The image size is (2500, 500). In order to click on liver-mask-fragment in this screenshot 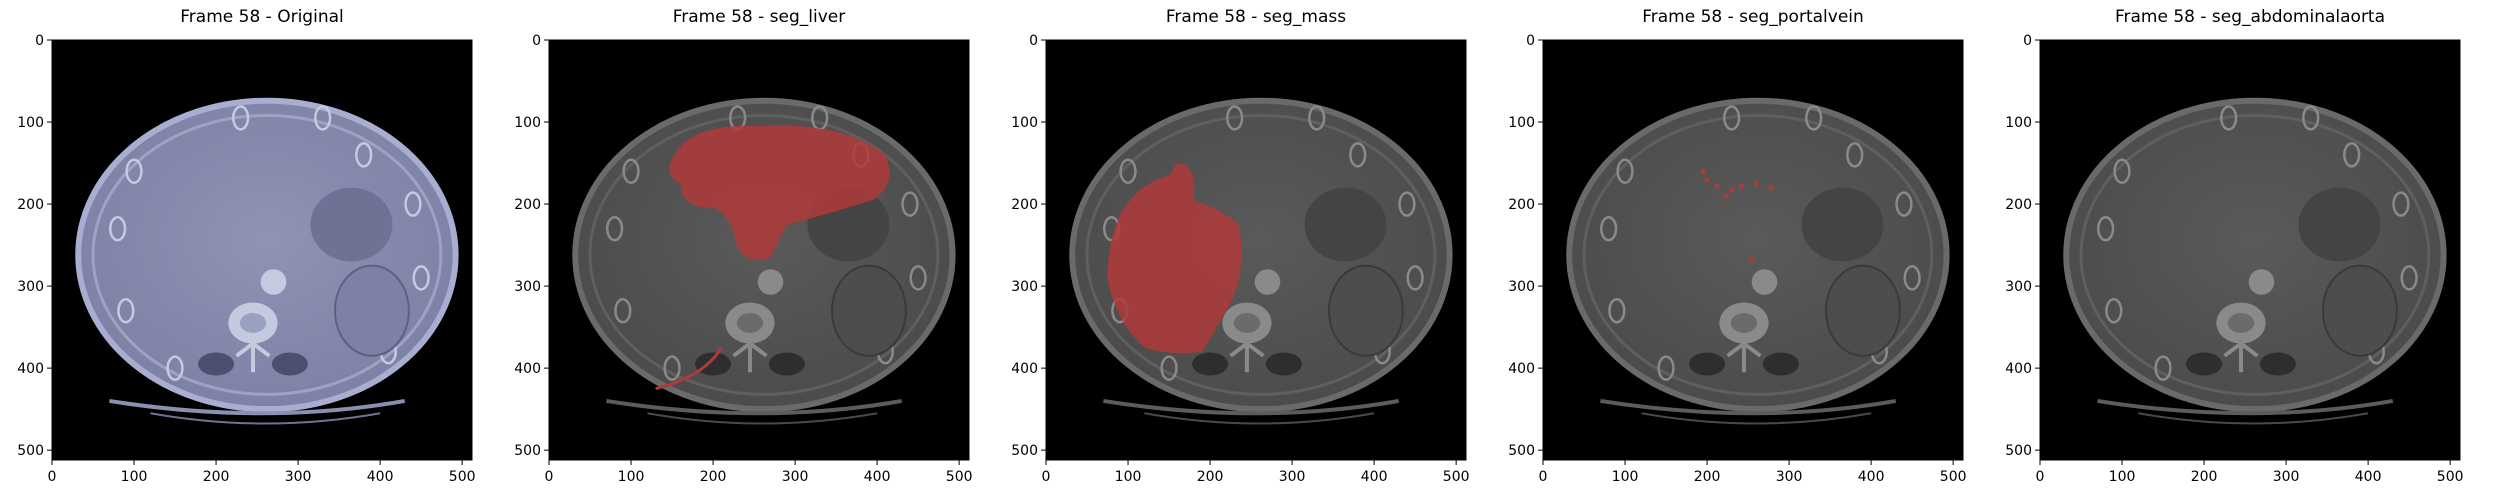, I will do `click(689, 368)`.